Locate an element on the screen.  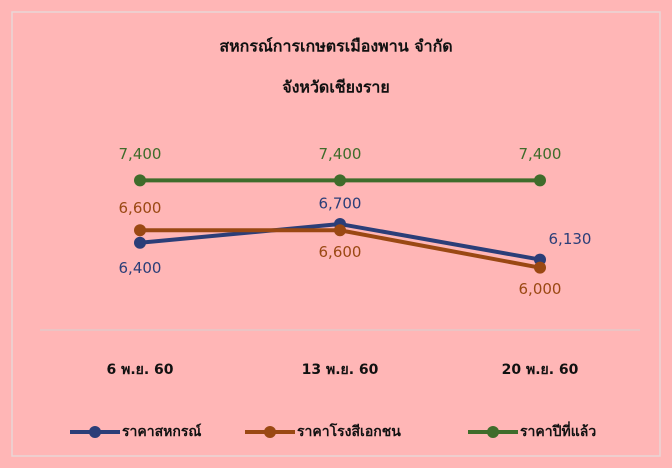
data-label: 6,130 is located at coordinates (570, 239).